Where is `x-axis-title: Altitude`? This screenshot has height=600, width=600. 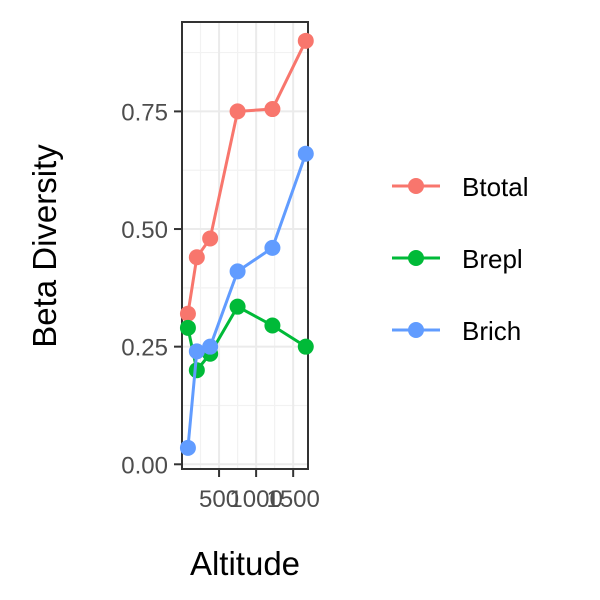 x-axis-title: Altitude is located at coordinates (245, 563).